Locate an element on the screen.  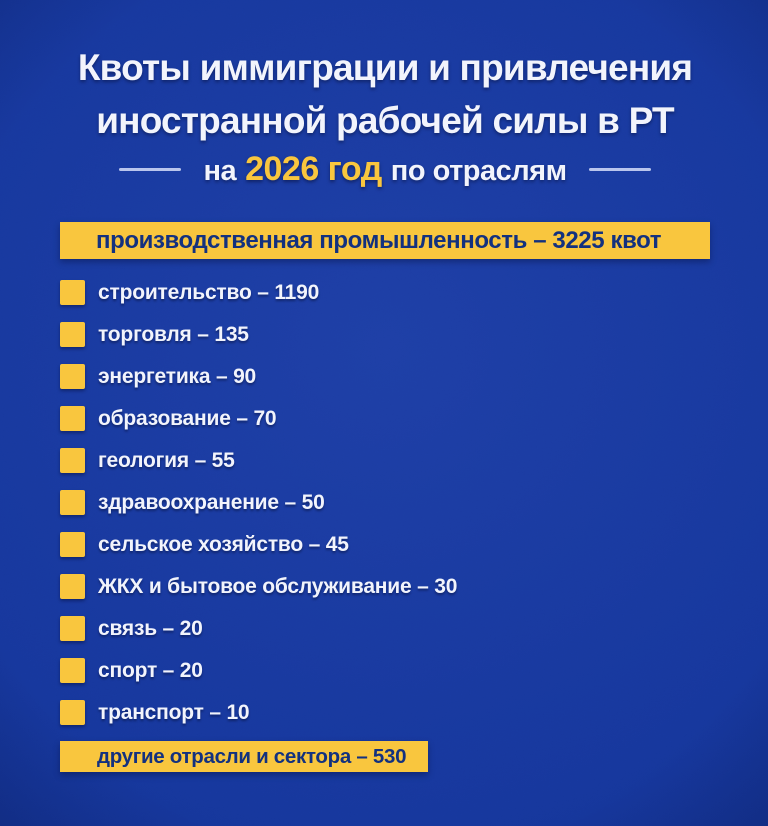
list-item-label: строительство – 1190 is located at coordinates (209, 292).